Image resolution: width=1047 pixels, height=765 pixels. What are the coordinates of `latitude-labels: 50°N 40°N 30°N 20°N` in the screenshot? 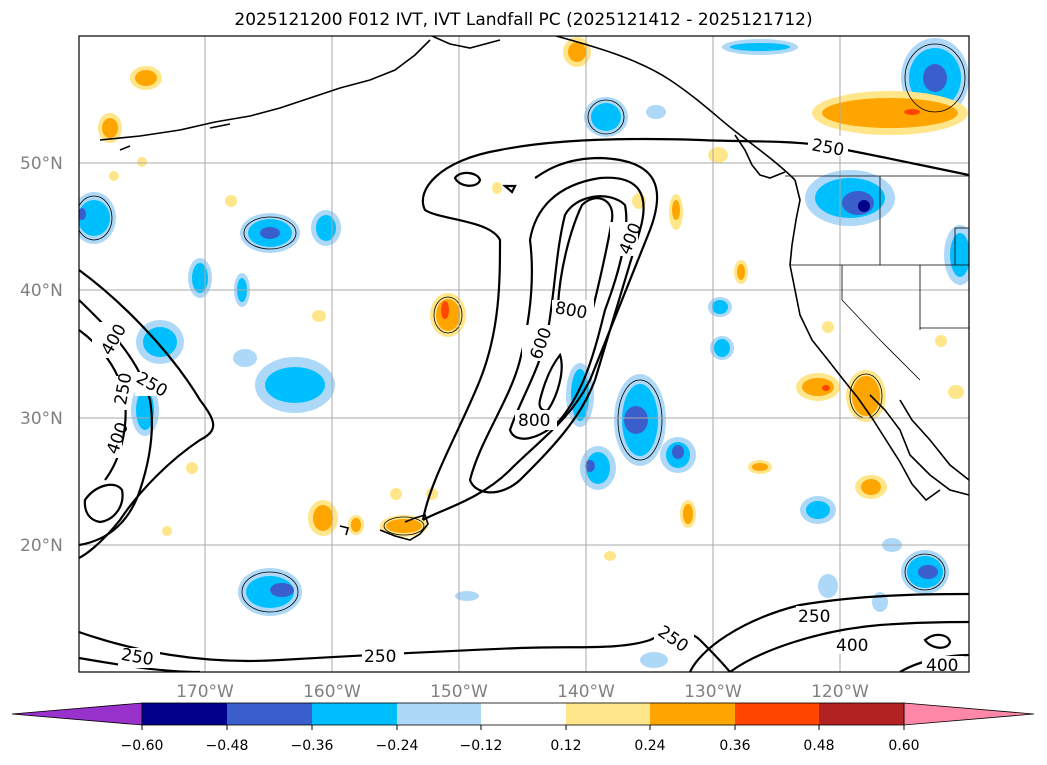 It's located at (41, 355).